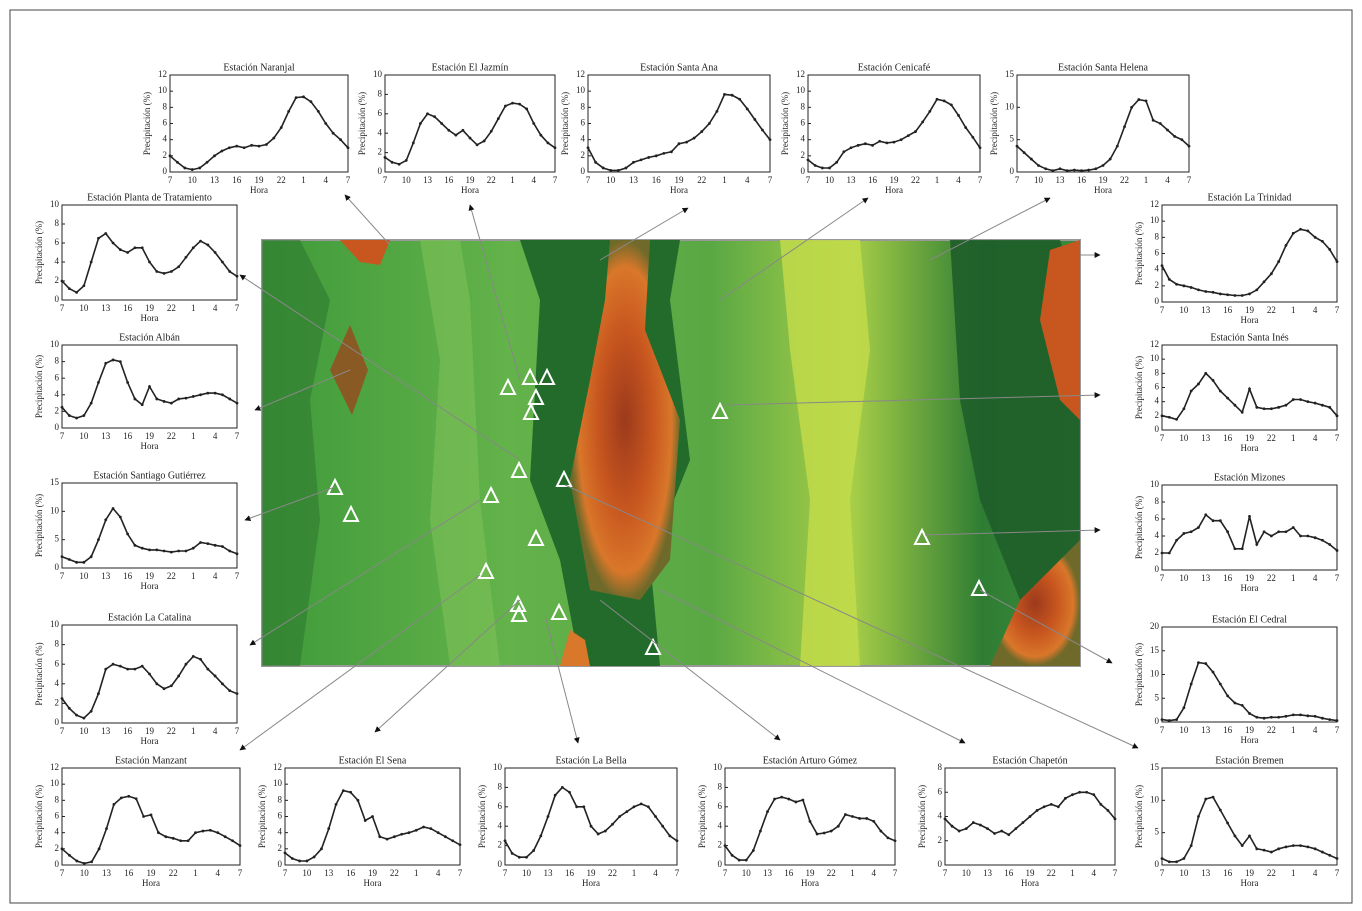 This screenshot has width=1362, height=911. What do you see at coordinates (1157, 535) in the screenshot?
I see `y-tick-label: 4` at bounding box center [1157, 535].